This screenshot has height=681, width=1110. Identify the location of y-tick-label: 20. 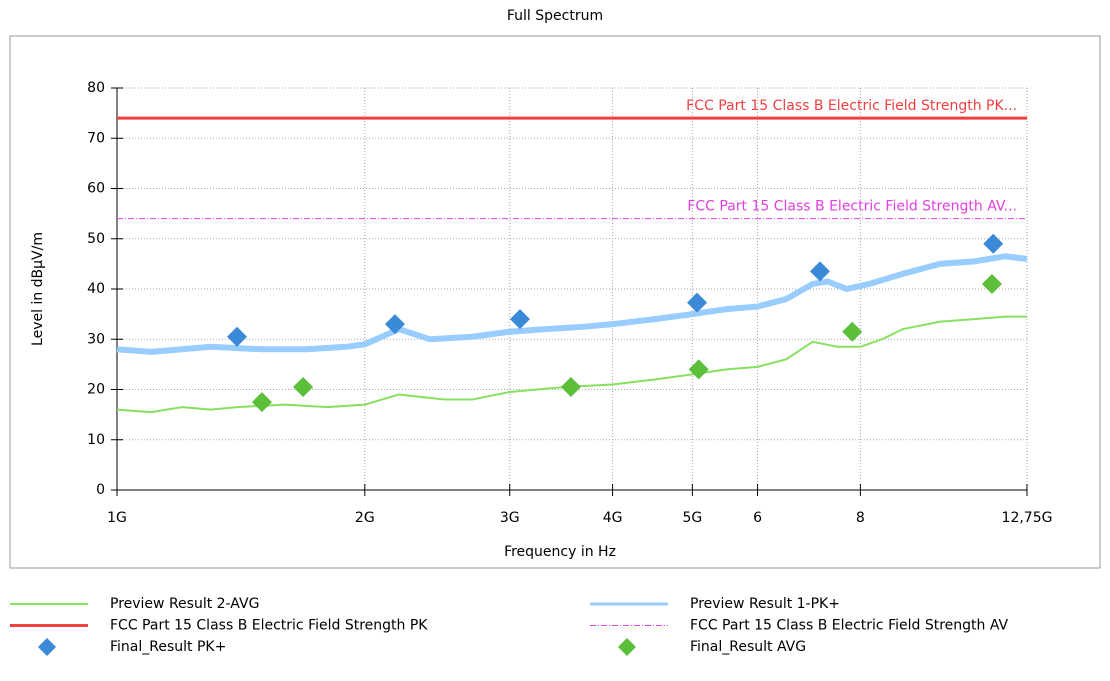
(96, 390).